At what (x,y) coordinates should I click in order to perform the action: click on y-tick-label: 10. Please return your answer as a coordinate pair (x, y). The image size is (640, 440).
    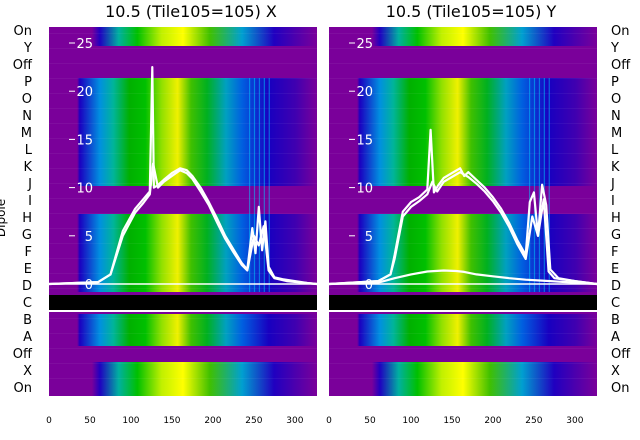
    Looking at the image, I should click on (364, 189).